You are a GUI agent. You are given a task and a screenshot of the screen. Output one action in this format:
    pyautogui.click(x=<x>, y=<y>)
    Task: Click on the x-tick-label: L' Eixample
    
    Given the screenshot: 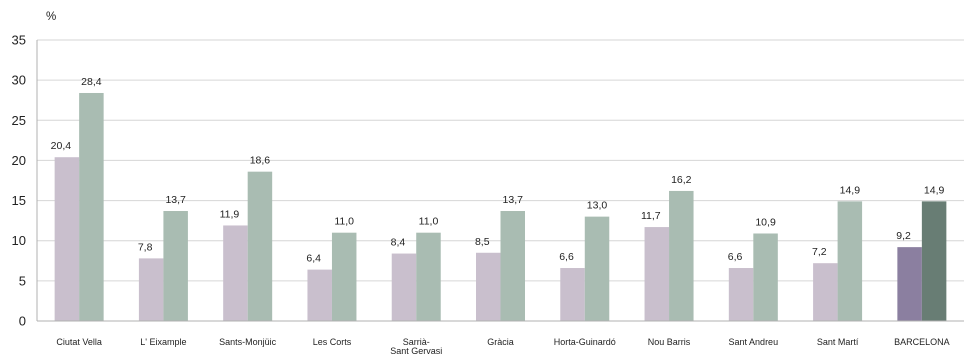 What is the action you would take?
    pyautogui.click(x=163, y=342)
    